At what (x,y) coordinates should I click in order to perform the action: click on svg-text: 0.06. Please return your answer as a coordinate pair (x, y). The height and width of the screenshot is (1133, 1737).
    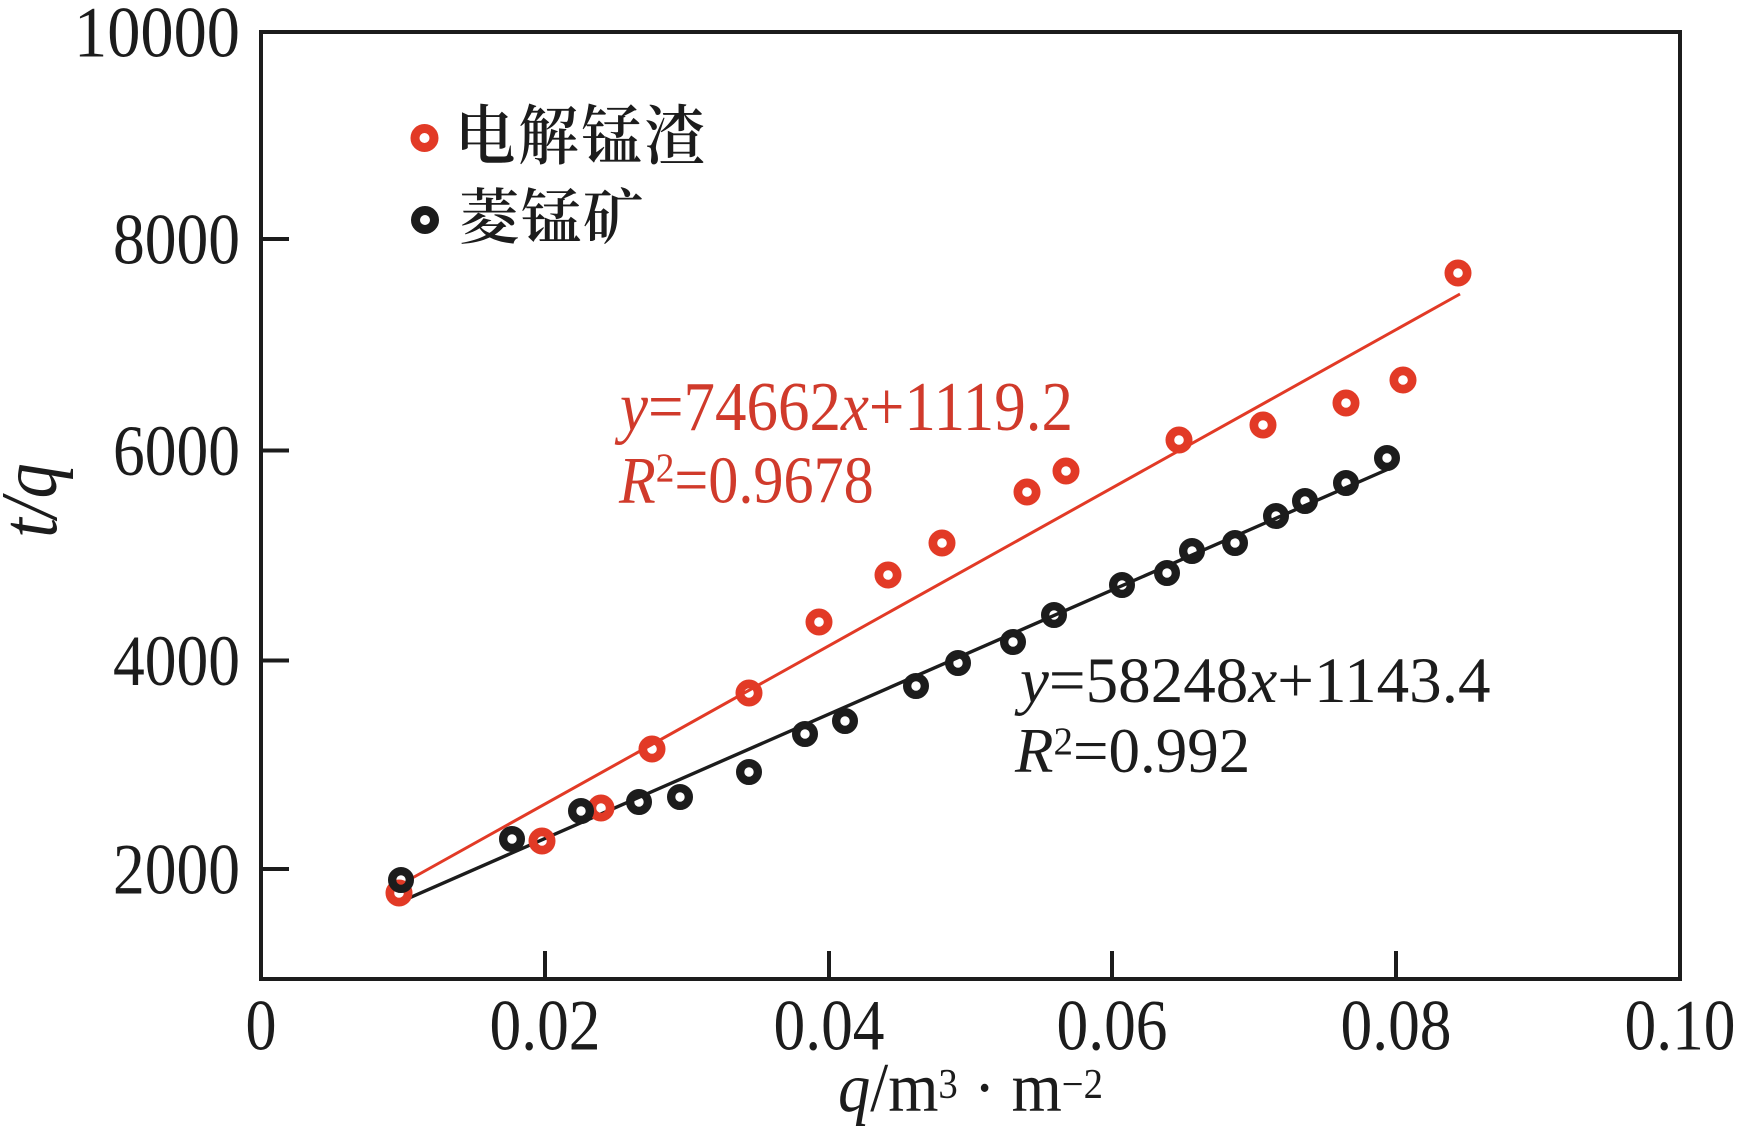
    Looking at the image, I should click on (1112, 1026).